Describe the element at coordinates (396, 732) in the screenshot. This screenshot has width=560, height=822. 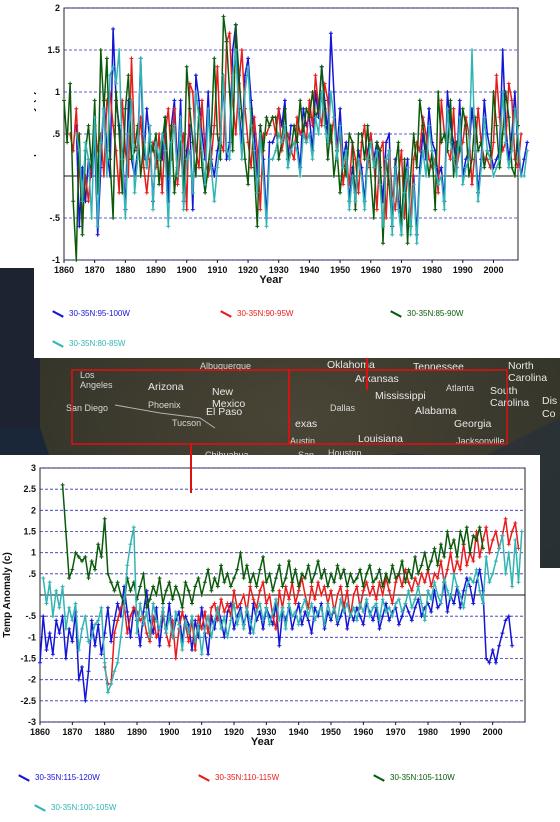
I see `x-tick-label: 1970` at that location.